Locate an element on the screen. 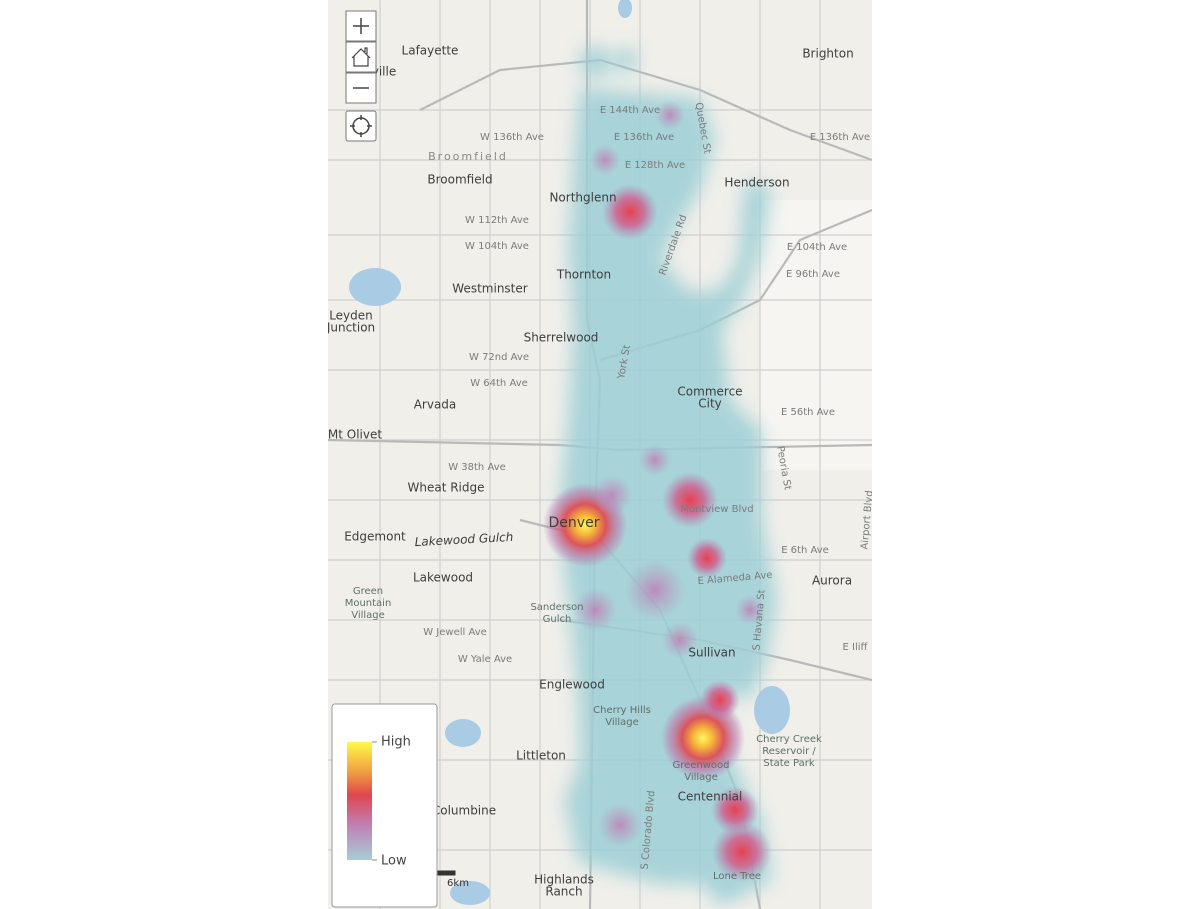 The image size is (1200, 909). legend-ramp is located at coordinates (359, 801).